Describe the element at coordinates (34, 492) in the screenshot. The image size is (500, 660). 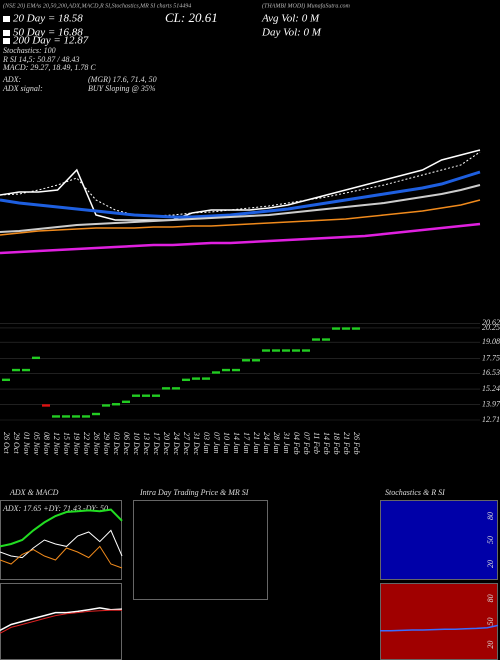
I see `panel-title: ADX & MACD` at that location.